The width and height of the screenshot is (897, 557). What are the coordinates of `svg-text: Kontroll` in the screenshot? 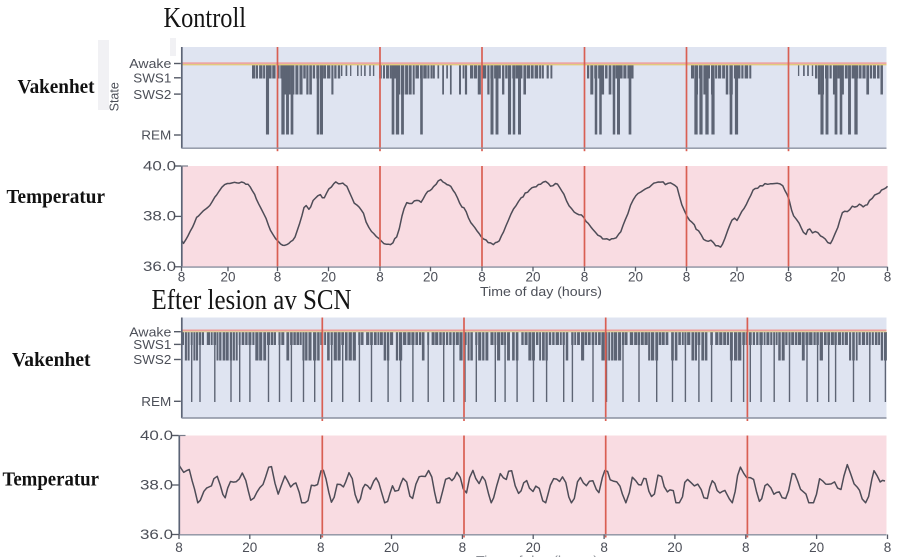 It's located at (205, 18).